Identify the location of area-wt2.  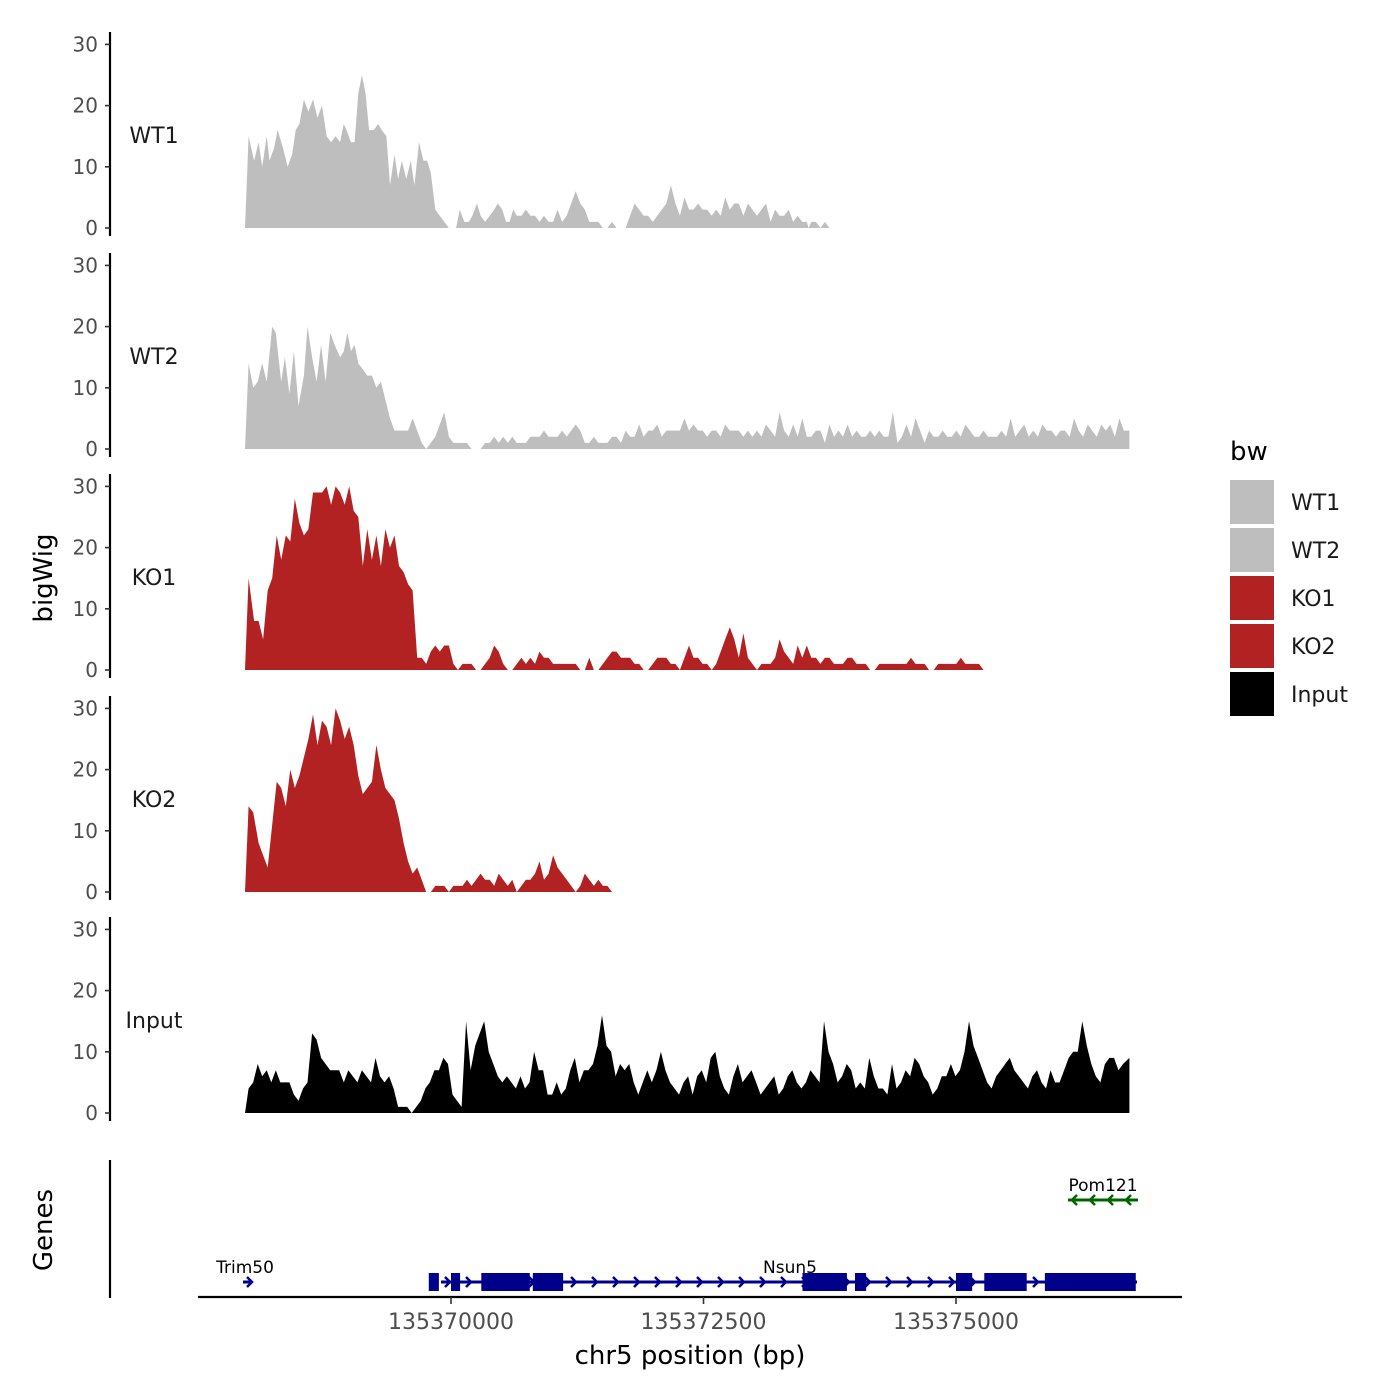
(687, 387).